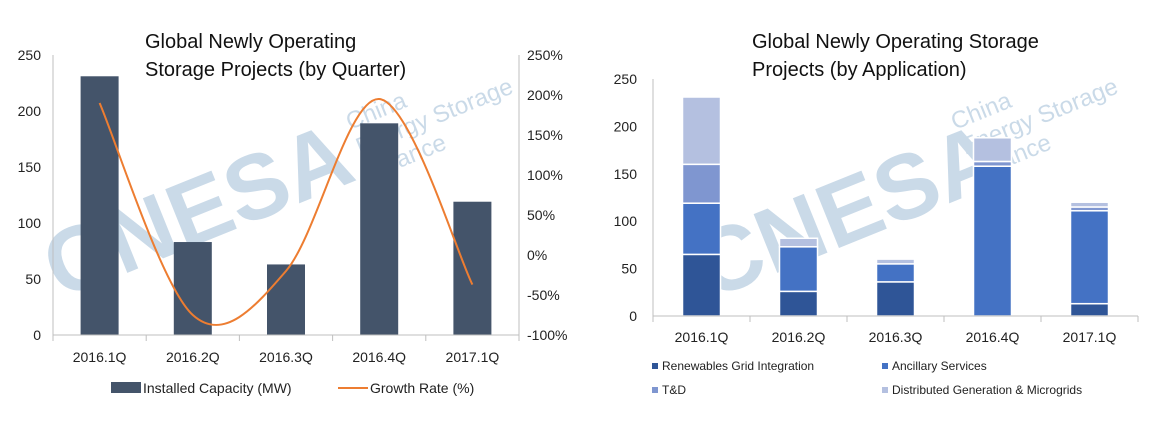 The height and width of the screenshot is (432, 1163). Describe the element at coordinates (422, 388) in the screenshot. I see `legend-label-growth: Growth Rate (%)` at that location.